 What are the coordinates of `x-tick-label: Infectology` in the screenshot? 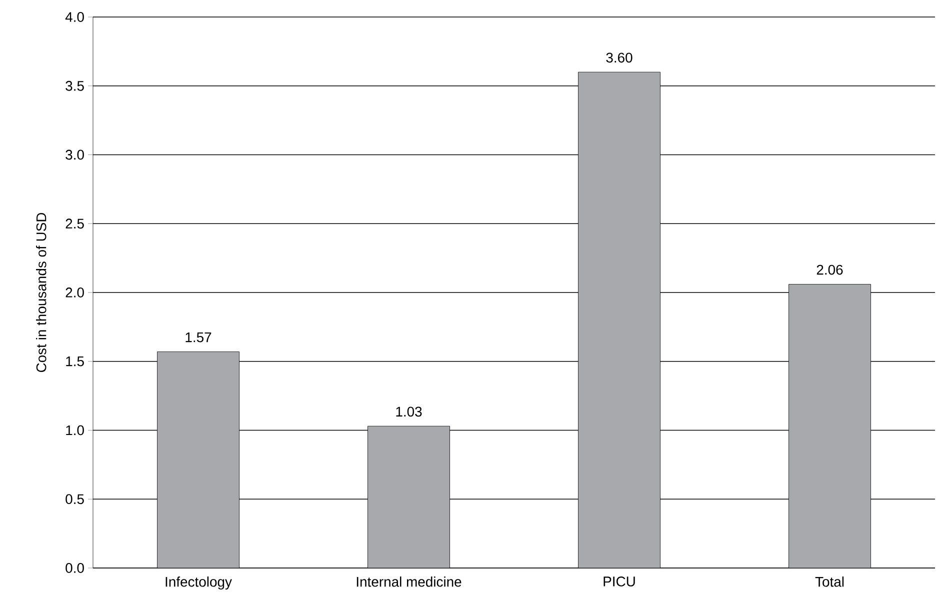 It's located at (199, 583).